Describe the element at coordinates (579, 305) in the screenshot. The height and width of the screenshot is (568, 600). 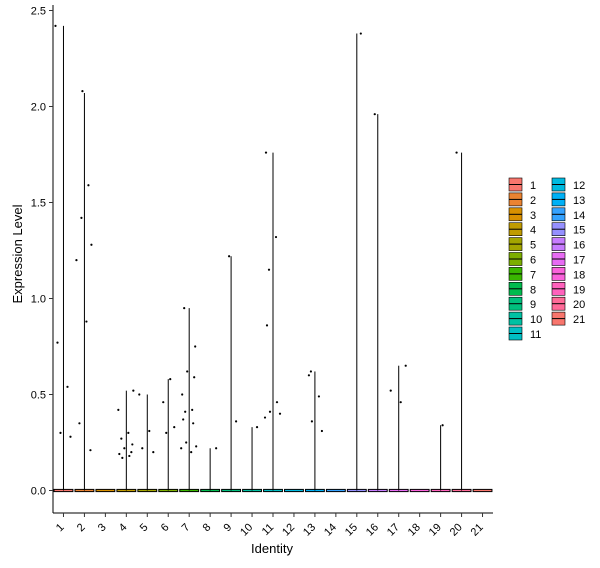
I see `legend-label-20: 20` at that location.